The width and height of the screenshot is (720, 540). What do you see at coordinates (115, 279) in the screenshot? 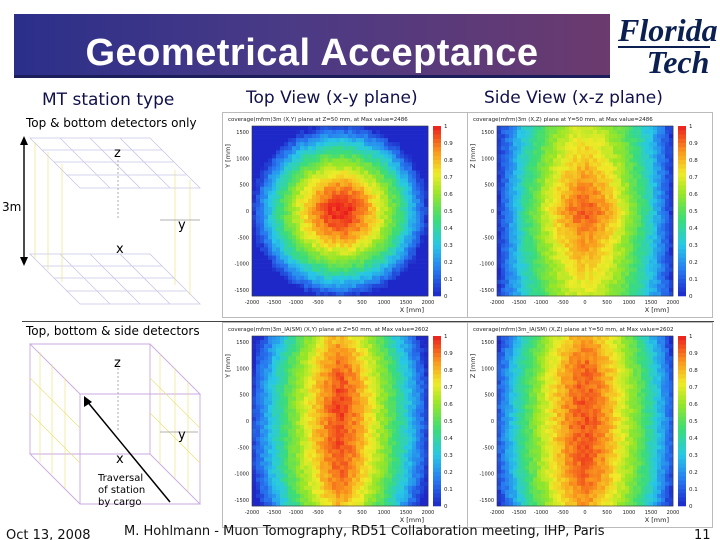
I see `bottom-detector-plane` at bounding box center [115, 279].